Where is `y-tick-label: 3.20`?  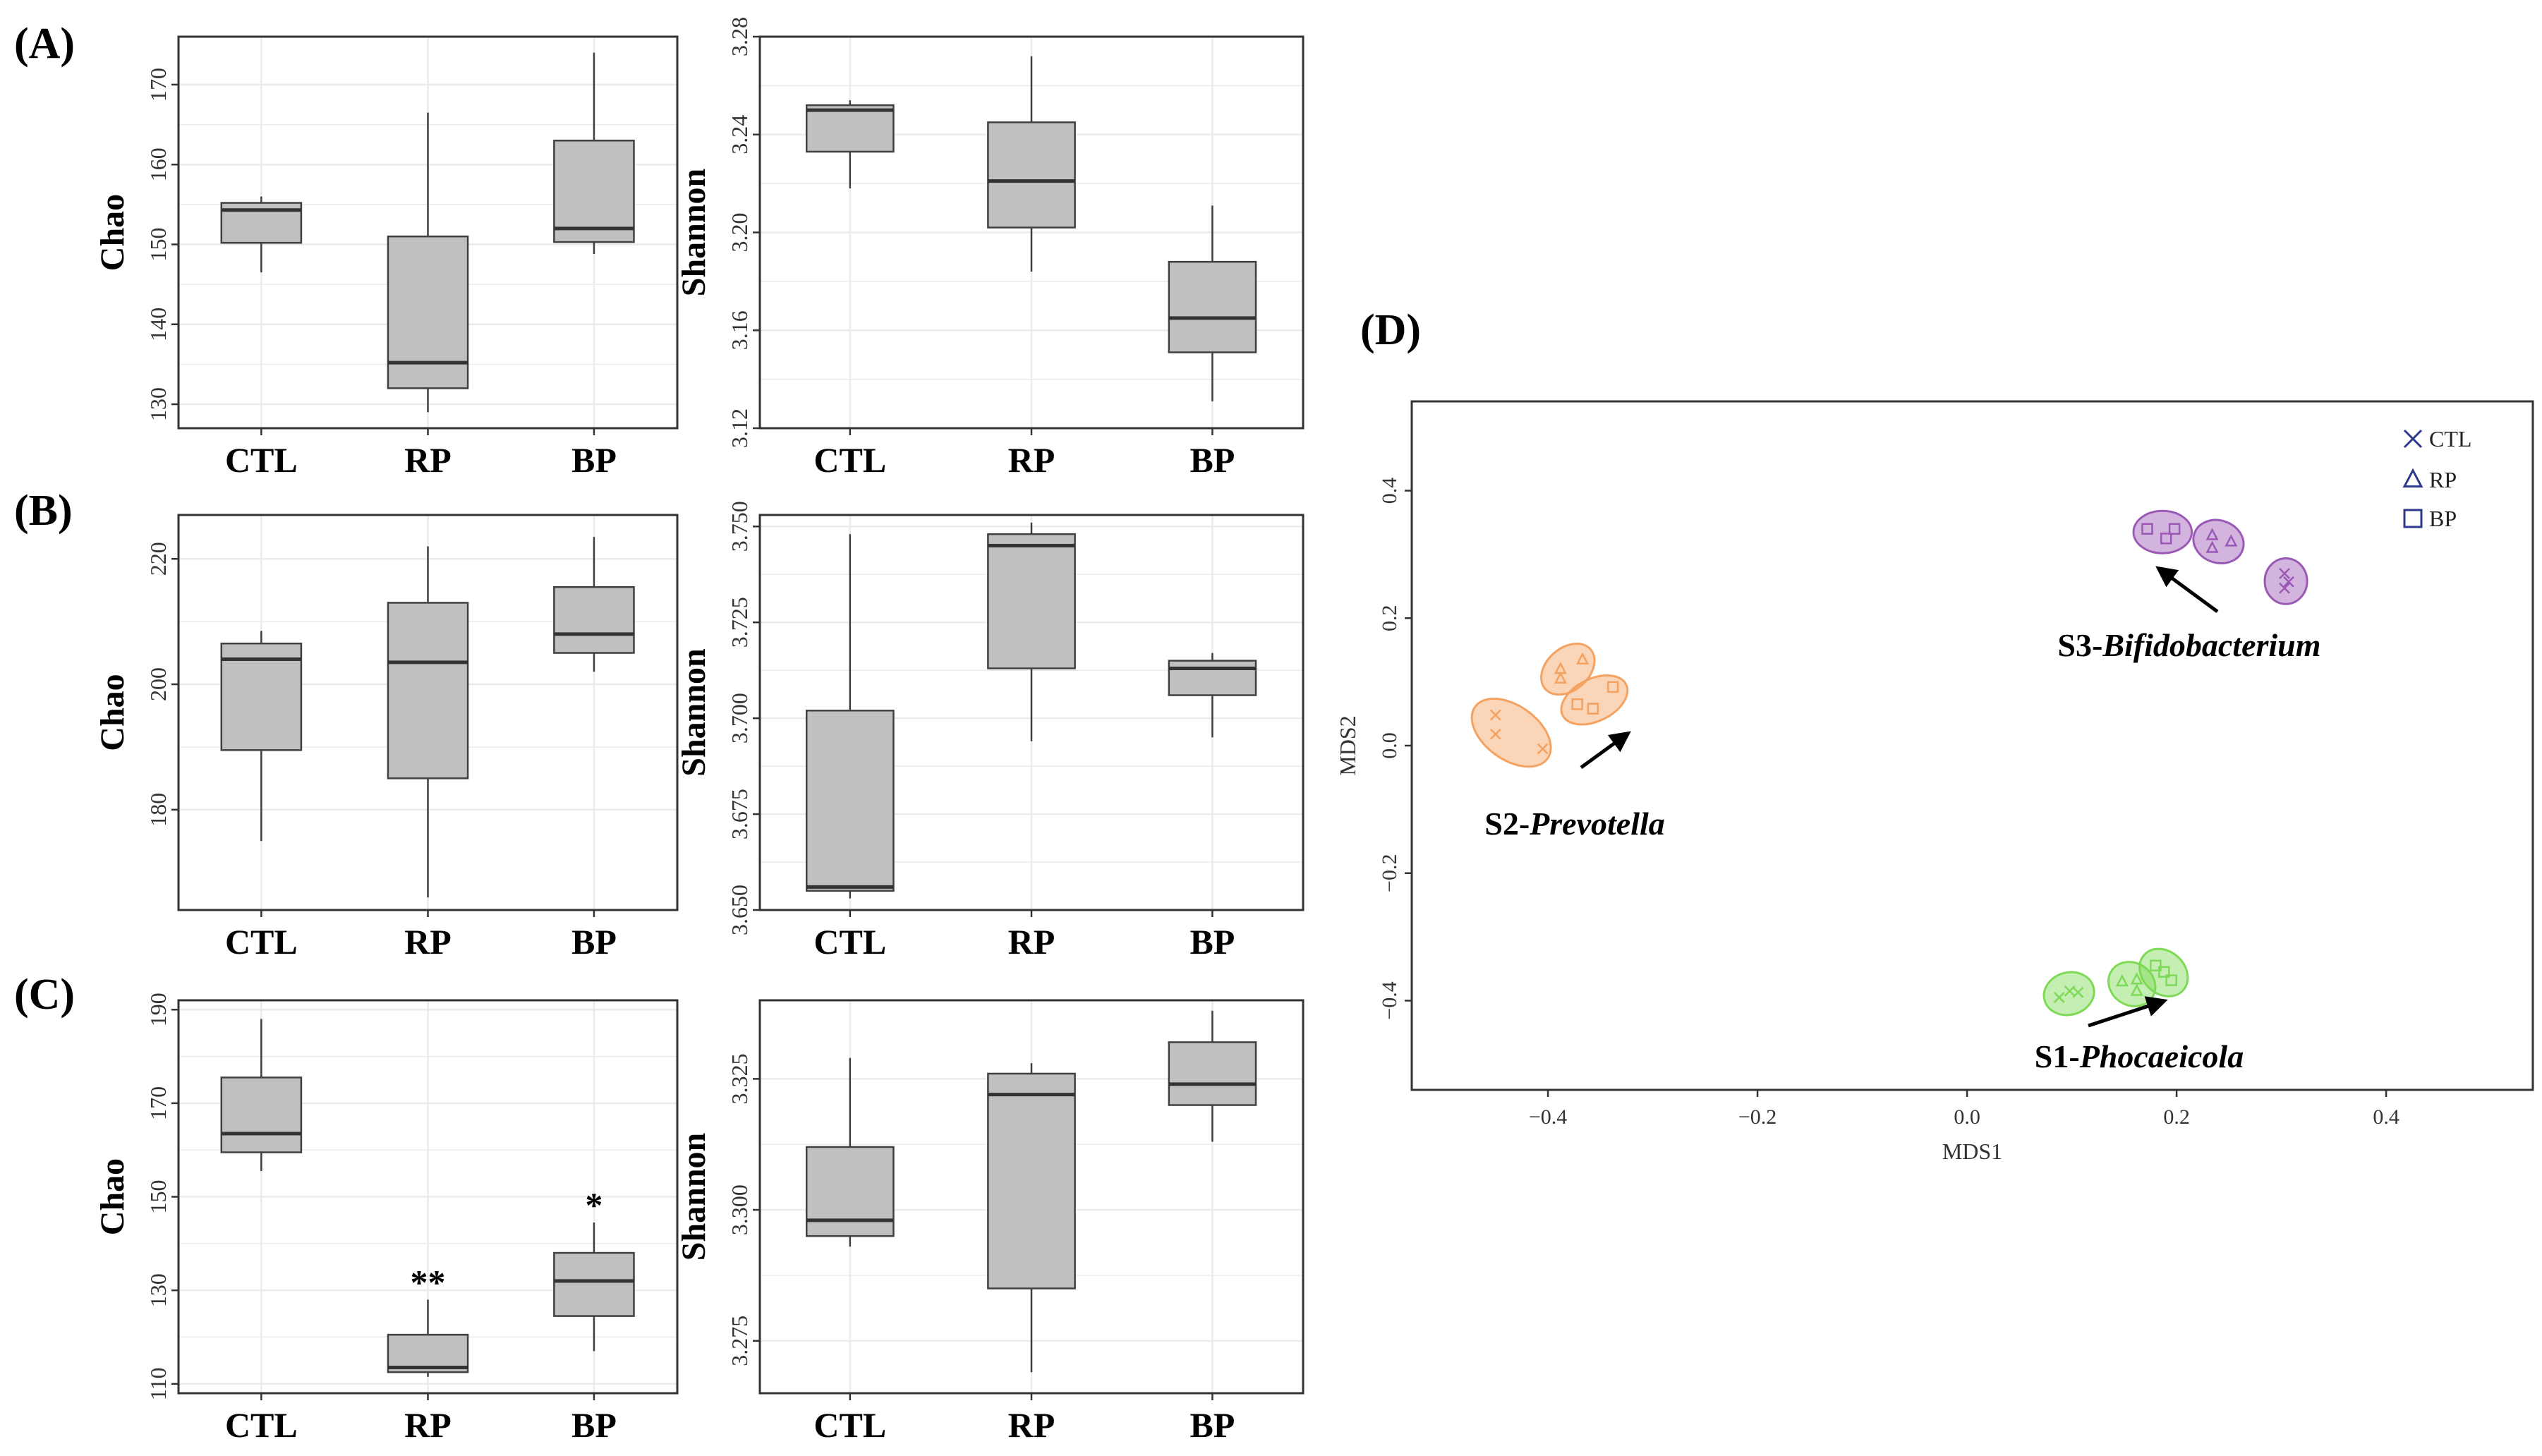 y-tick-label: 3.20 is located at coordinates (740, 233).